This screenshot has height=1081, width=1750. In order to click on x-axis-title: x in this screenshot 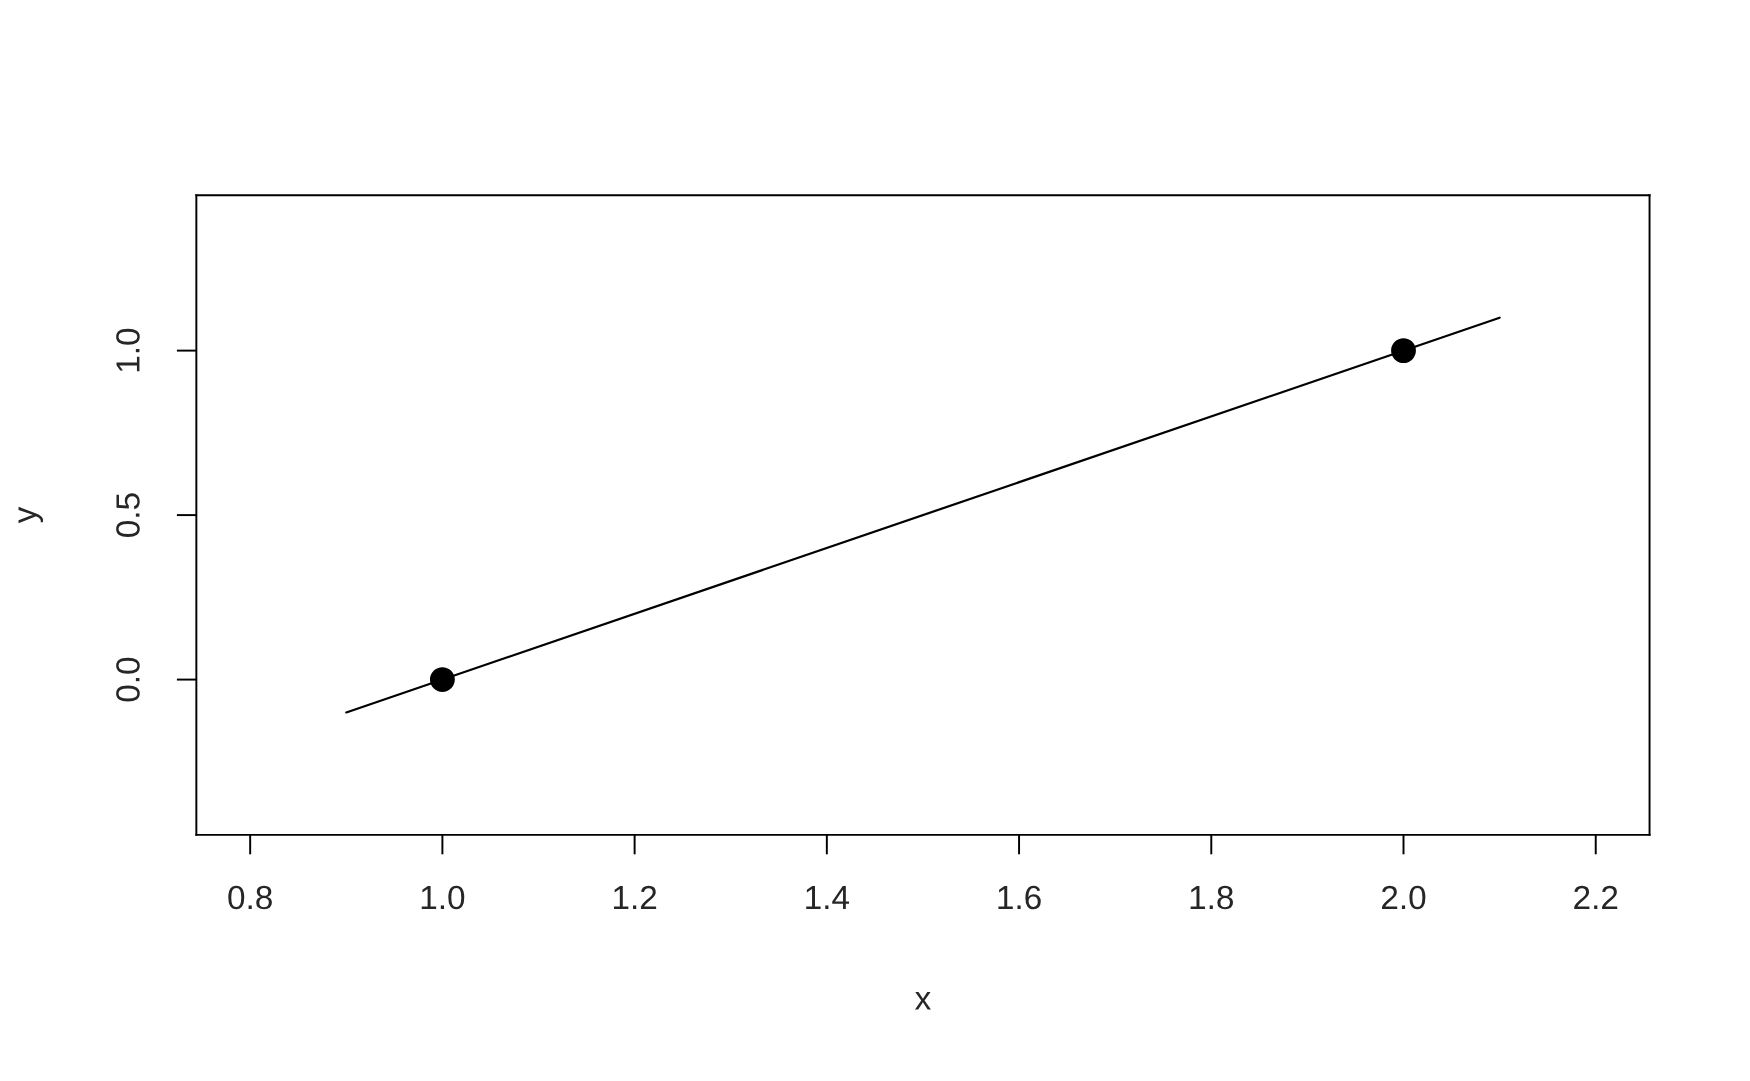, I will do `click(922, 1000)`.